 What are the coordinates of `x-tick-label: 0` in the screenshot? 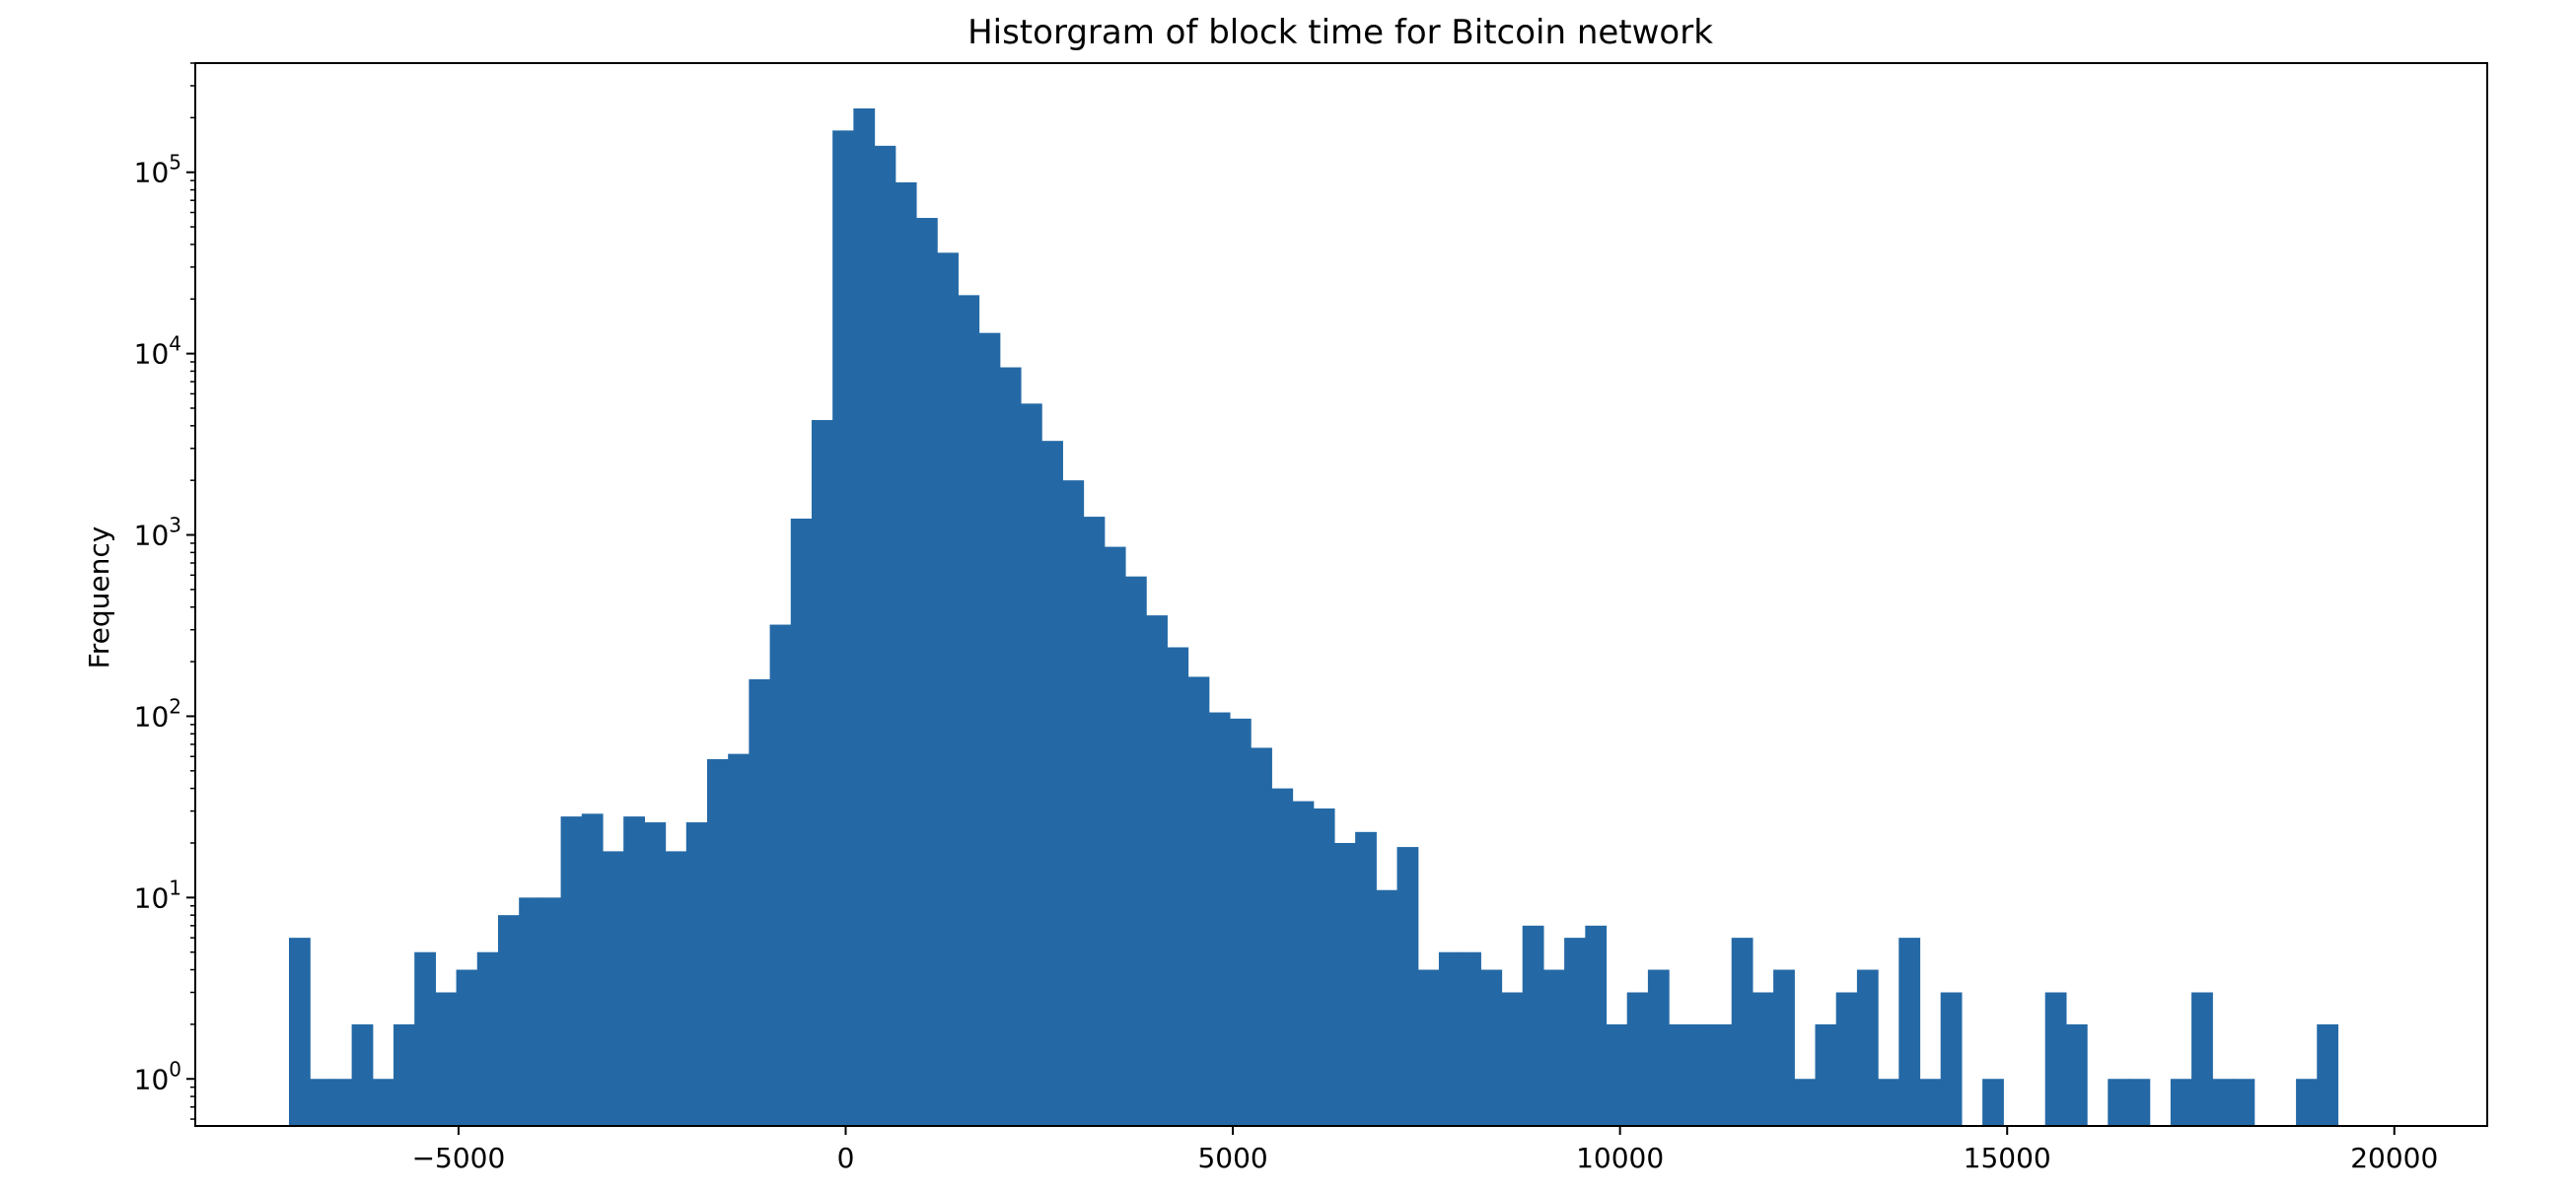 It's located at (846, 1158).